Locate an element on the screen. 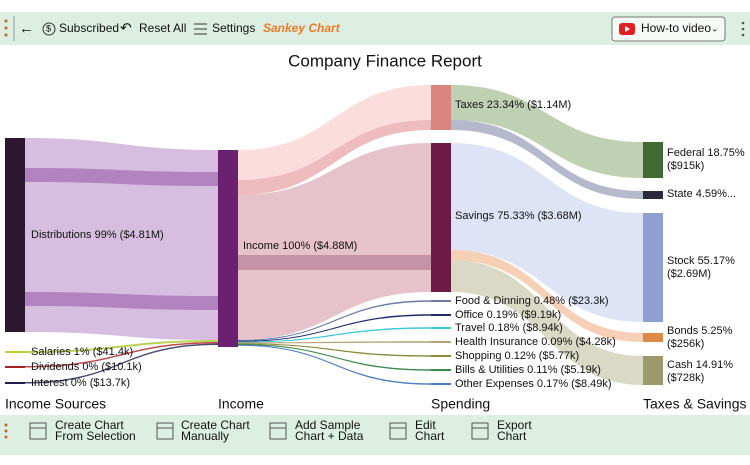  node-label: Stock 55.17% is located at coordinates (701, 261).